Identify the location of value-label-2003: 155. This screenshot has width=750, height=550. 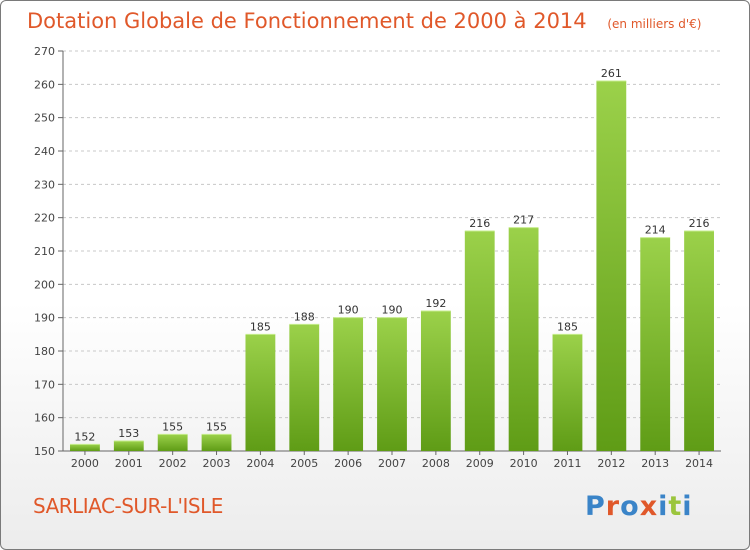
(216, 426).